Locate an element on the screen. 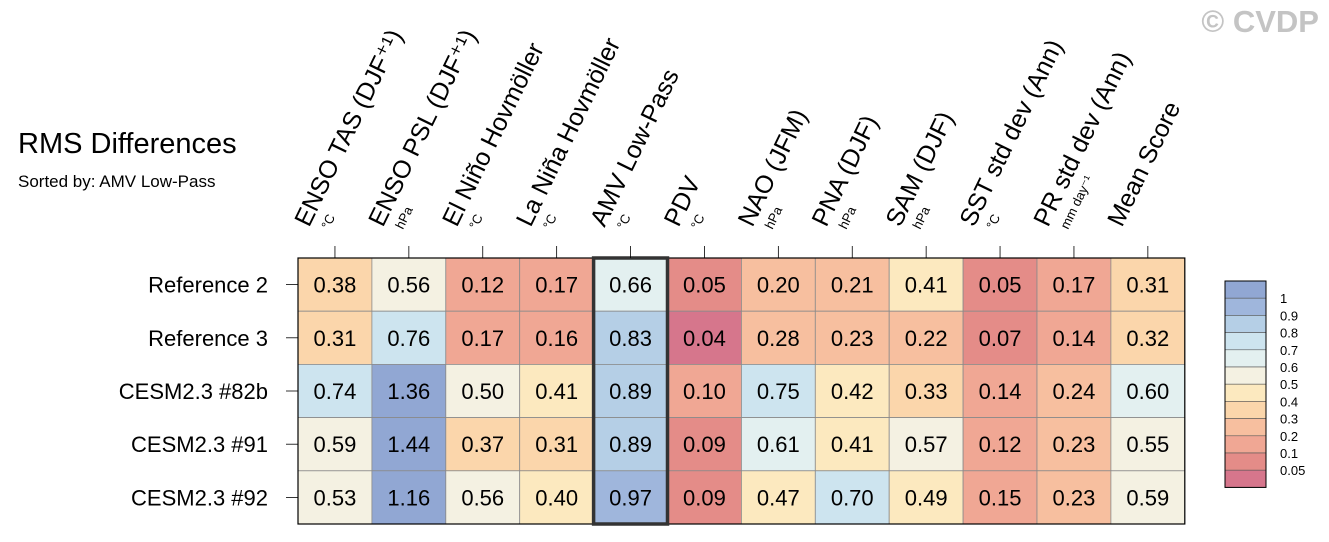  row-label: Reference 3 is located at coordinates (208, 338).